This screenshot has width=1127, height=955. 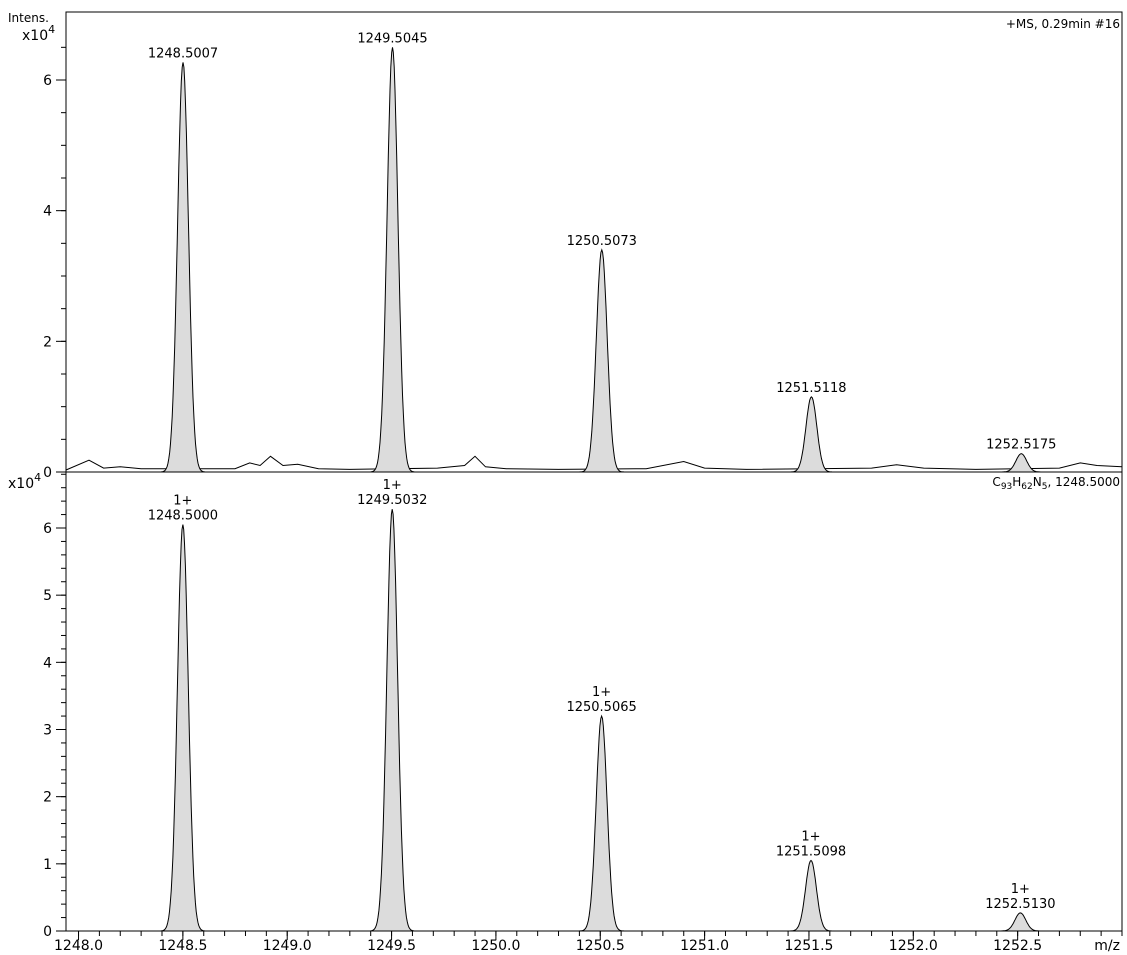 What do you see at coordinates (183, 516) in the screenshot?
I see `bottom-peak-label: 1248.5000` at bounding box center [183, 516].